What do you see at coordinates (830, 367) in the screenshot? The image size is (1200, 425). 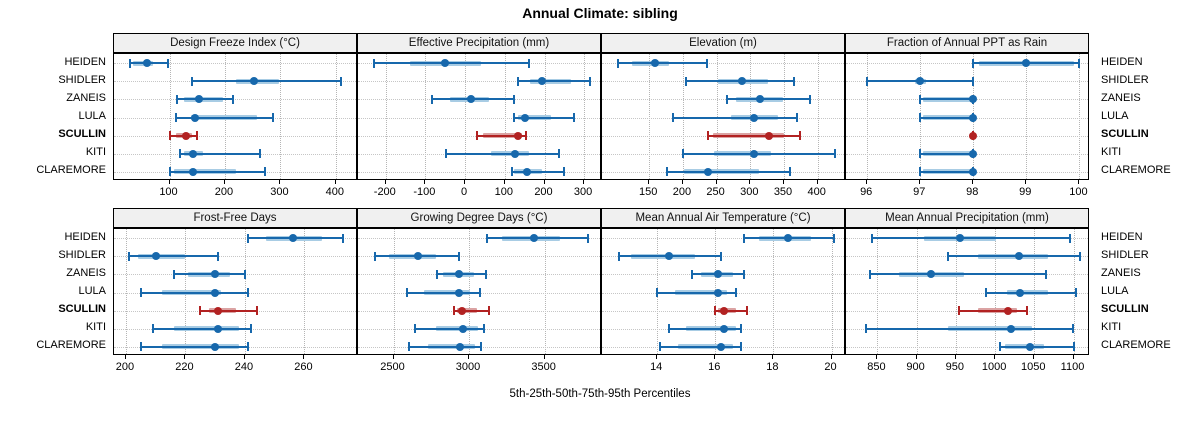 I see `x-tick-label: 20` at bounding box center [830, 367].